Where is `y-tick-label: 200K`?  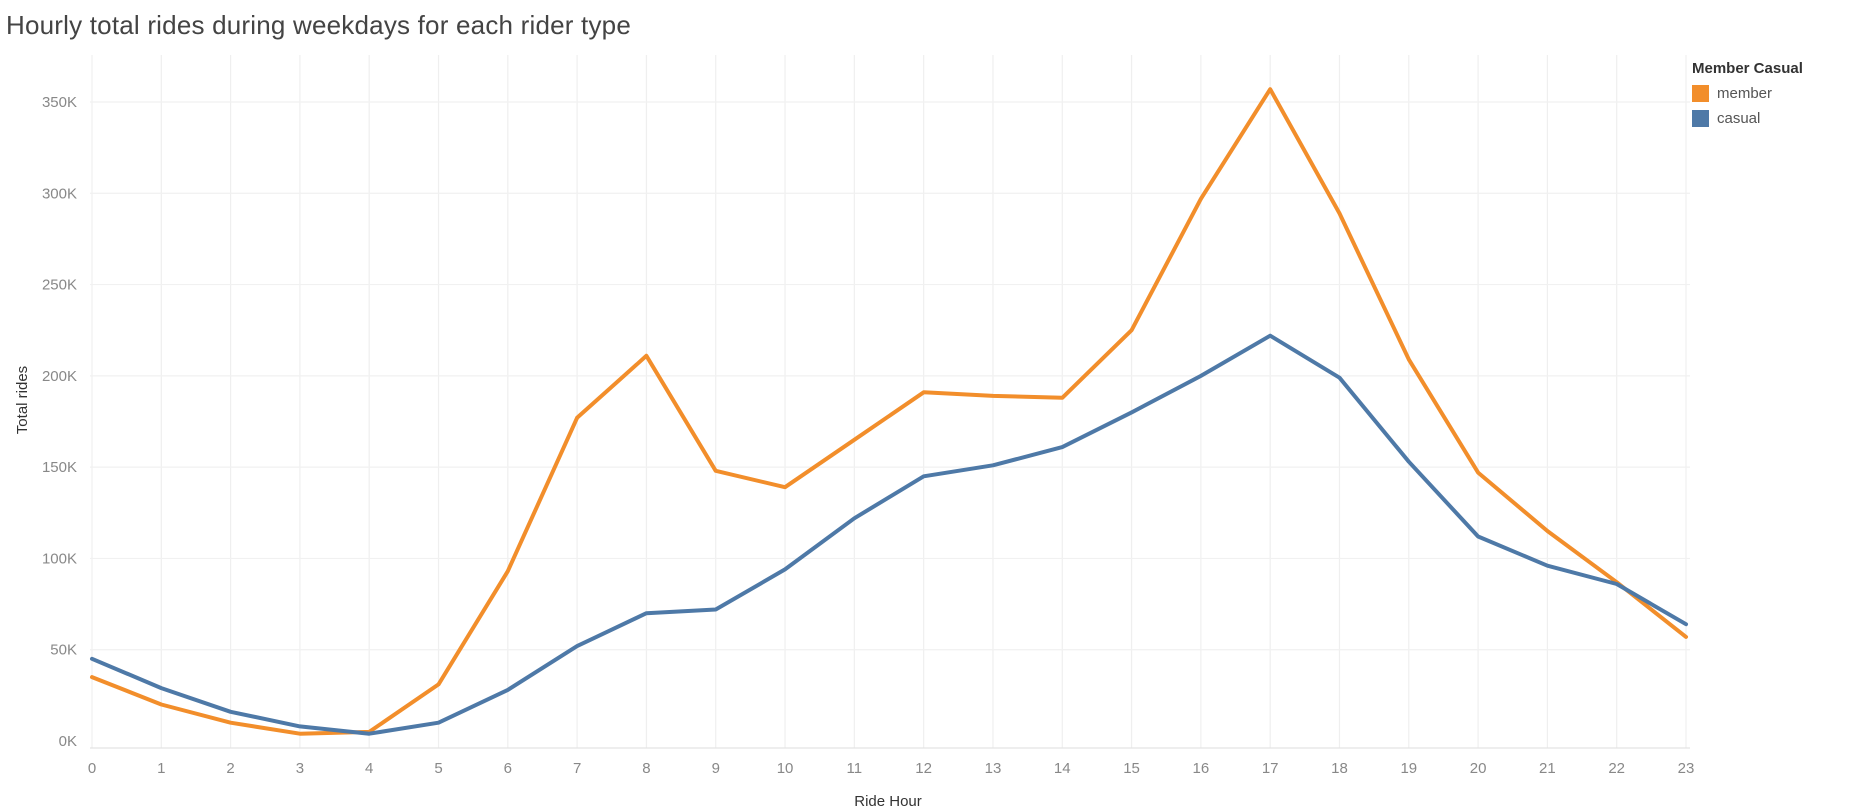
y-tick-label: 200K is located at coordinates (59, 376).